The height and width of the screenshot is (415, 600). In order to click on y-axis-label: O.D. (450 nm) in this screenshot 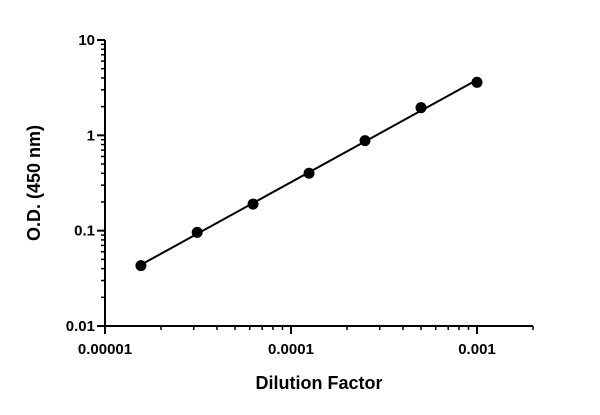, I will do `click(34, 183)`.